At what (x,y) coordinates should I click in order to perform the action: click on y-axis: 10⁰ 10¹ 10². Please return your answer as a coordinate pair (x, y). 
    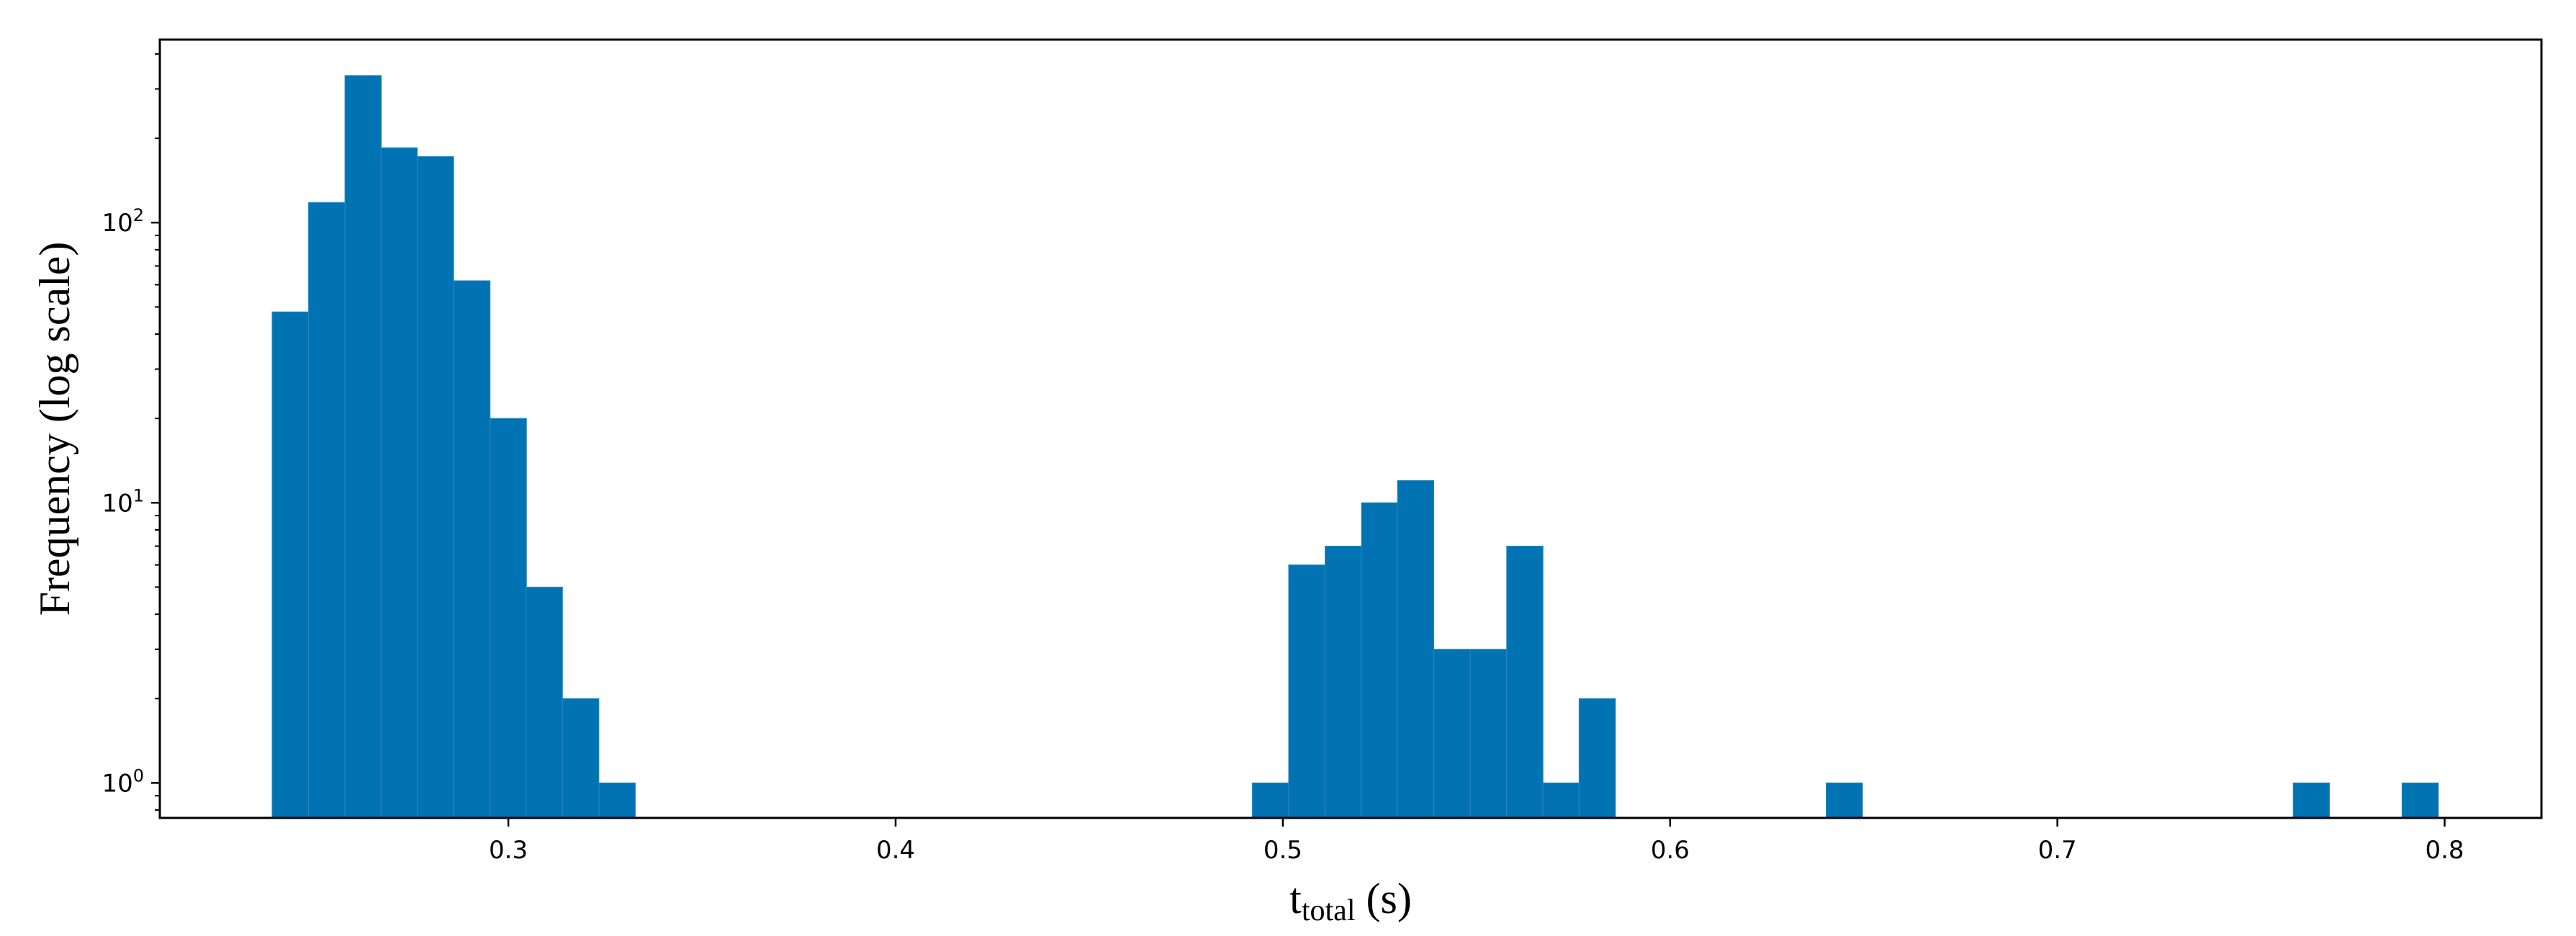
    Looking at the image, I should click on (131, 432).